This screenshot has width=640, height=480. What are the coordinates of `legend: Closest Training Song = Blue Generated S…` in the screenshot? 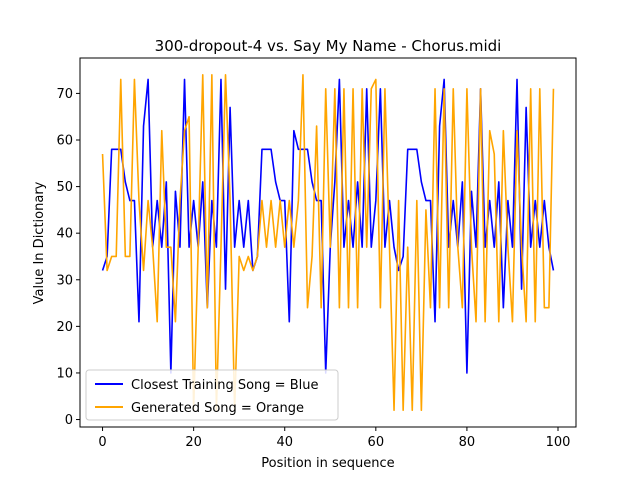 It's located at (212, 395).